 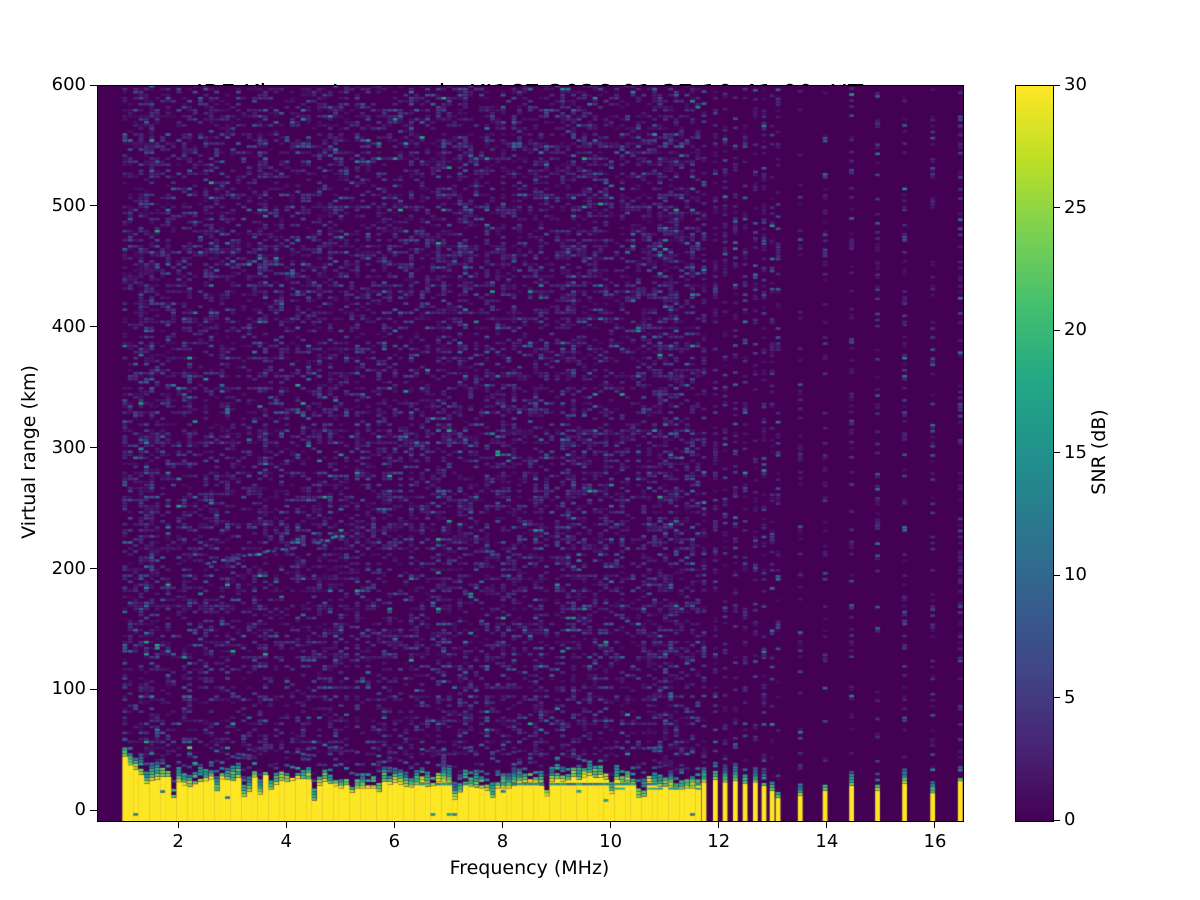 I want to click on colorbar-tick-label: 20, so click(x=1075, y=329).